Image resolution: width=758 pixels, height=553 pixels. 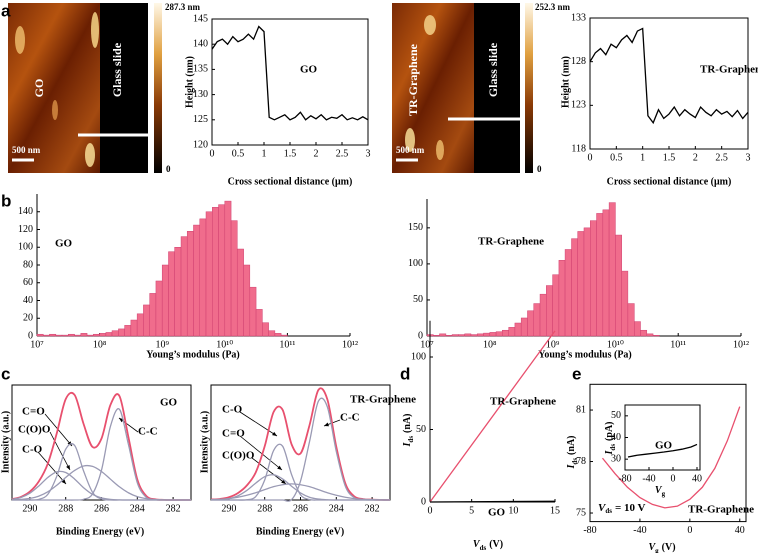 What do you see at coordinates (372, 508) in the screenshot?
I see `x-tick-label: 282` at bounding box center [372, 508].